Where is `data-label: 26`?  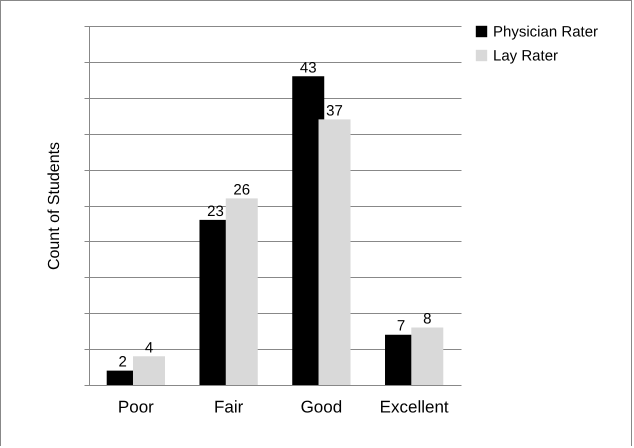 data-label: 26 is located at coordinates (241, 189).